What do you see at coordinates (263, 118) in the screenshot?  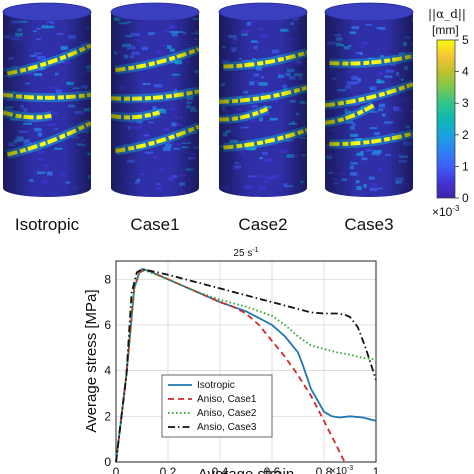 I see `cylinder-case2: Case2` at bounding box center [263, 118].